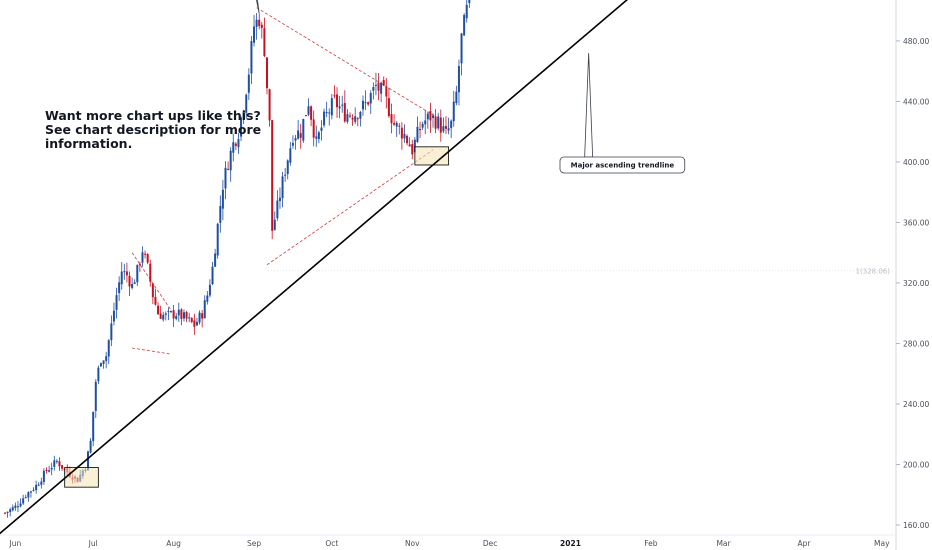 The width and height of the screenshot is (932, 550). Describe the element at coordinates (580, 271) in the screenshot. I see `horizontal-levels: (899.87)0.618(546.50)1(328.06)` at that location.